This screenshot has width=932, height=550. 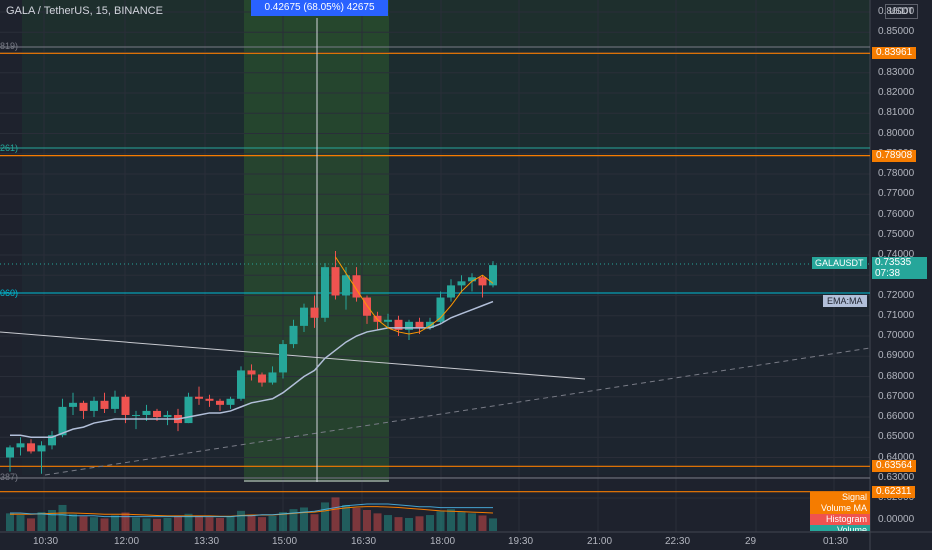 What do you see at coordinates (896, 396) in the screenshot?
I see `price-tick-label: 0.67000` at bounding box center [896, 396].